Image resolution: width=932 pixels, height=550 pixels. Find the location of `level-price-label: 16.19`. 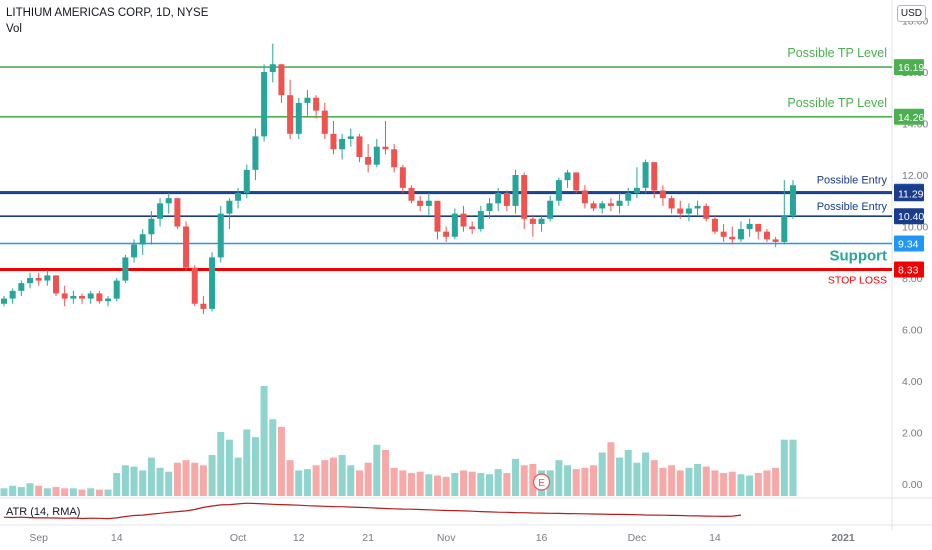

level-price-label: 16.19 is located at coordinates (911, 68).